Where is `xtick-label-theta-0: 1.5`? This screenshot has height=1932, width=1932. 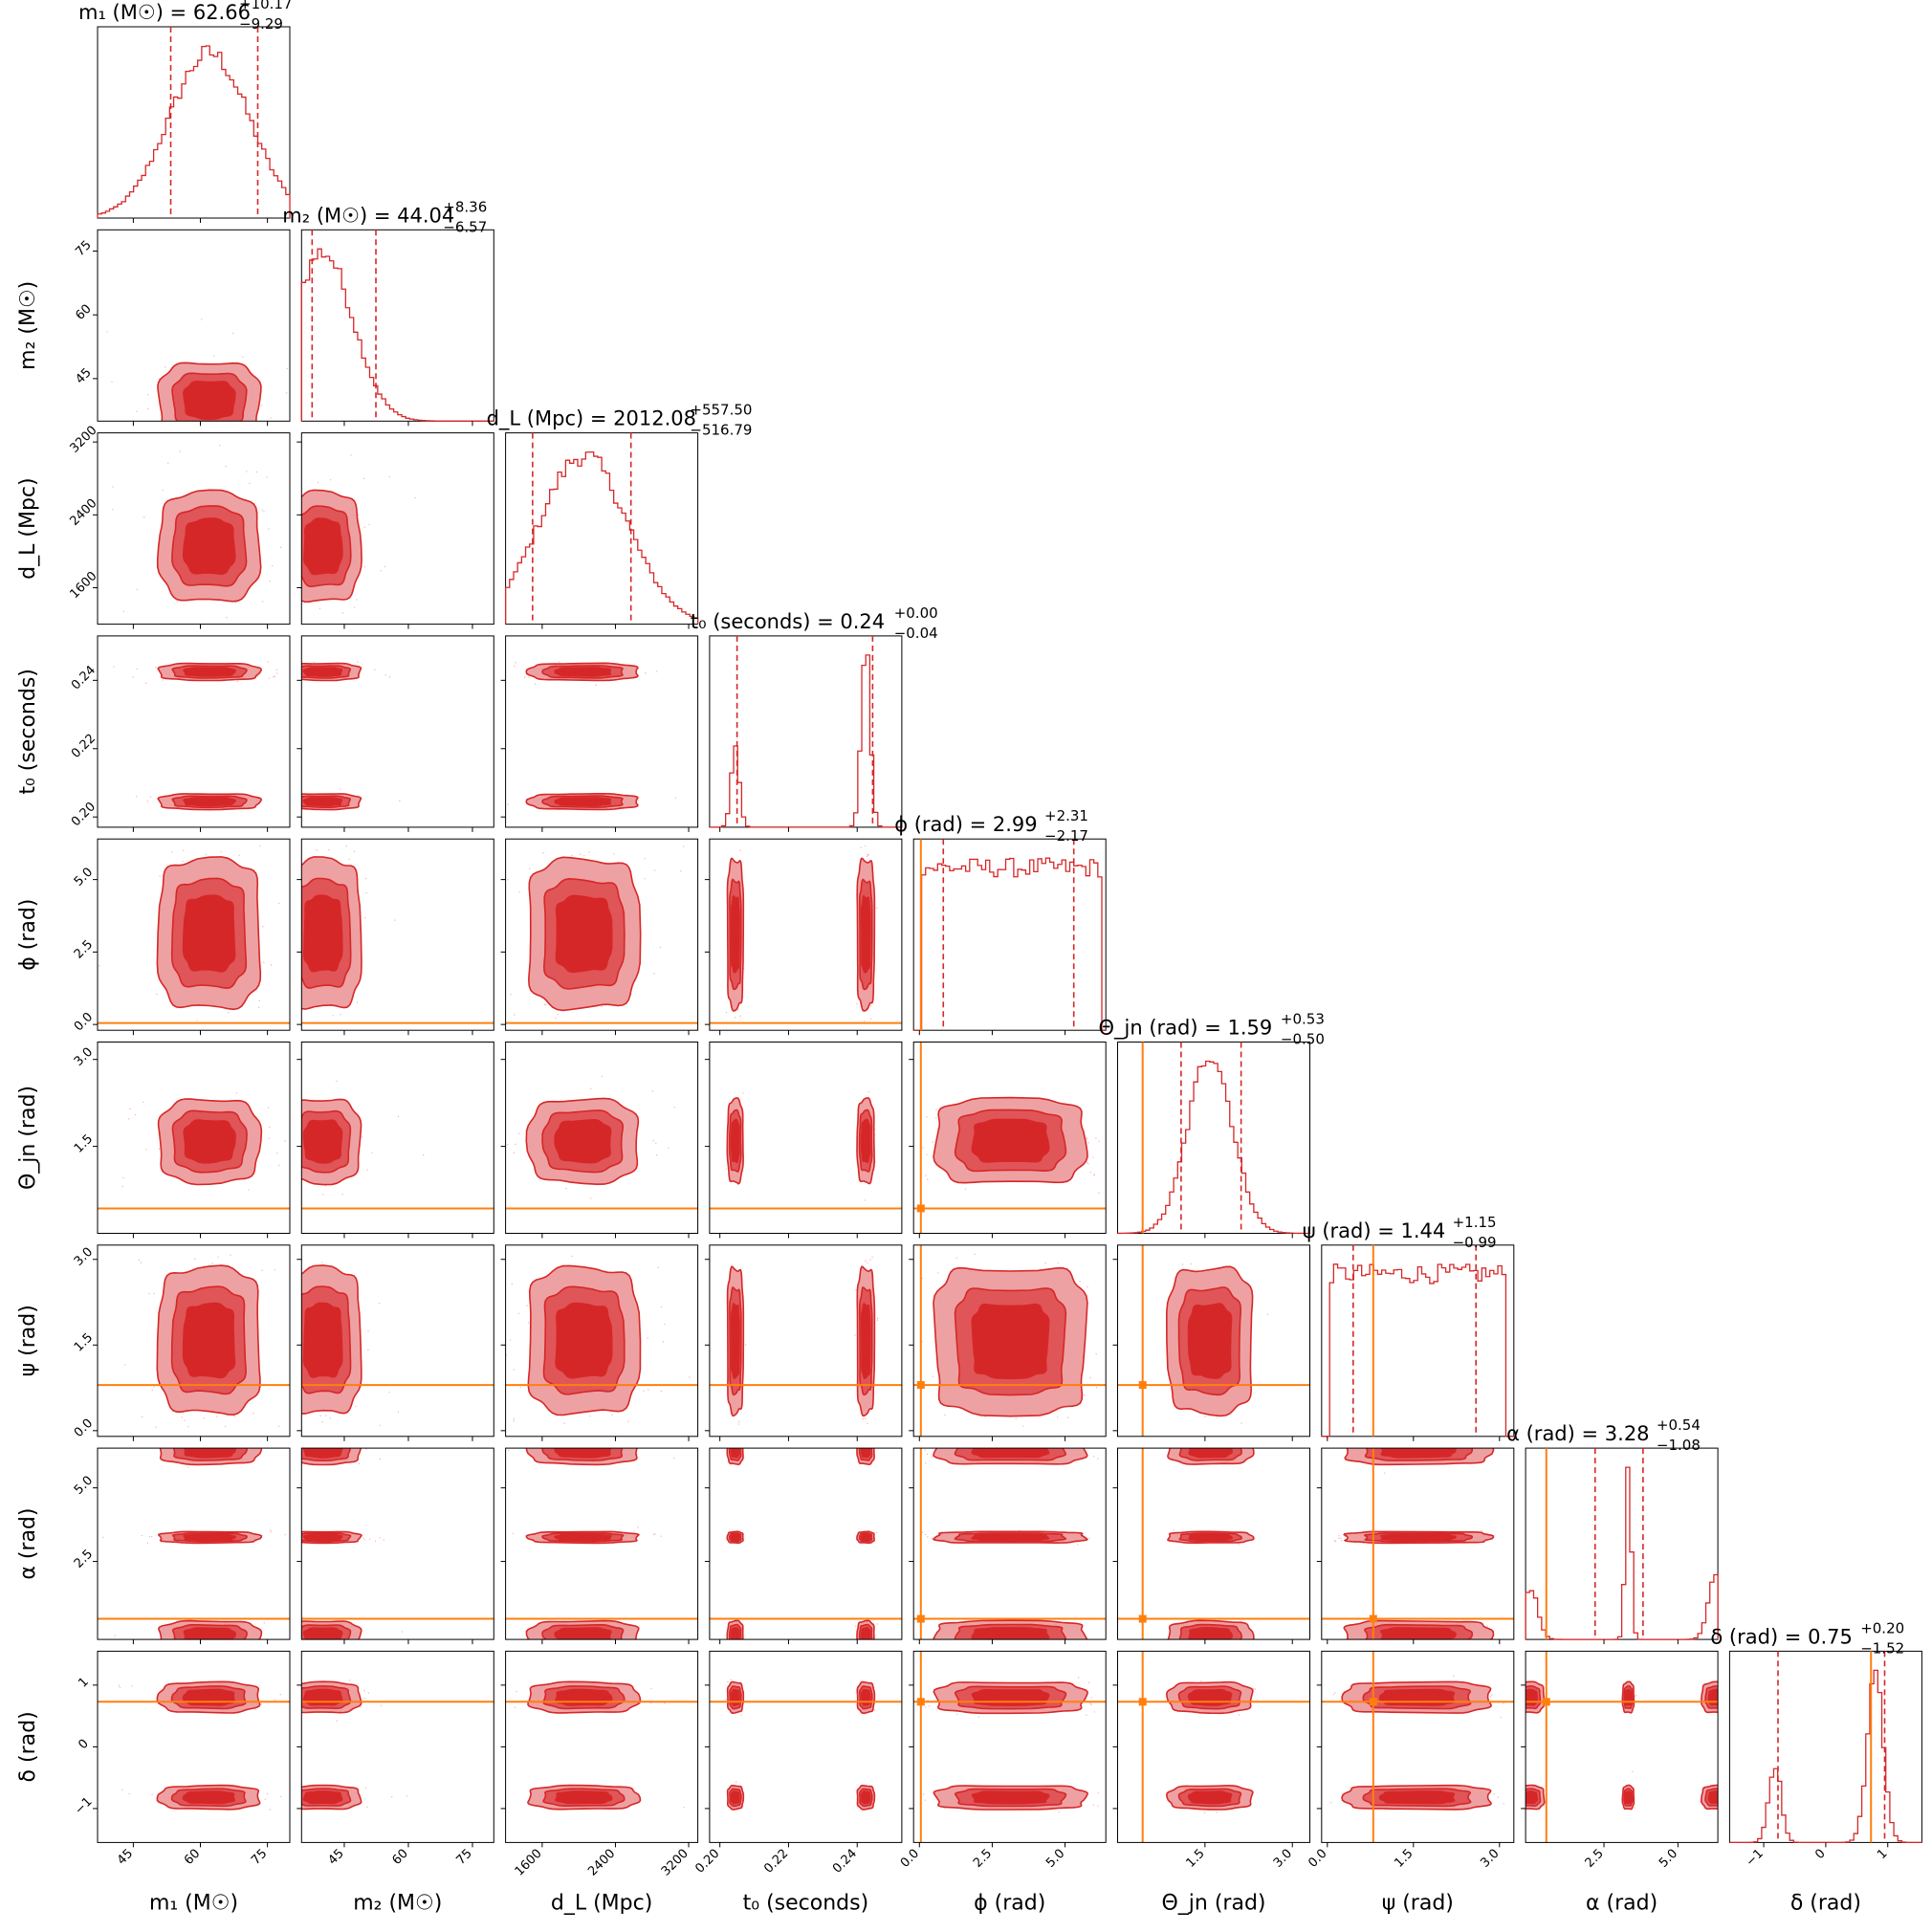 xtick-label-theta-0: 1.5 is located at coordinates (1195, 1859).